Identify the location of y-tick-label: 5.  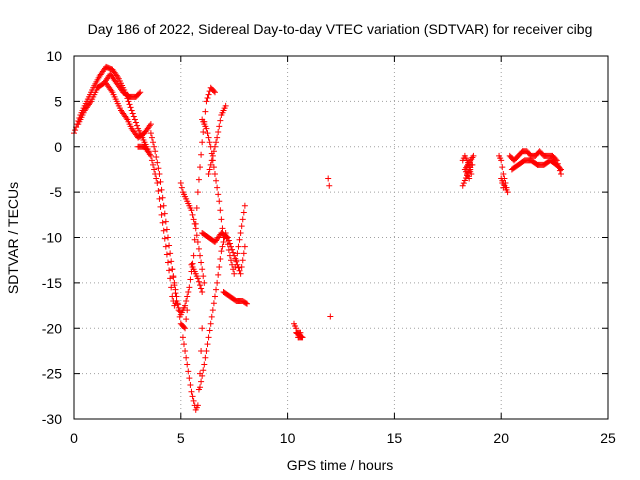
(58, 101).